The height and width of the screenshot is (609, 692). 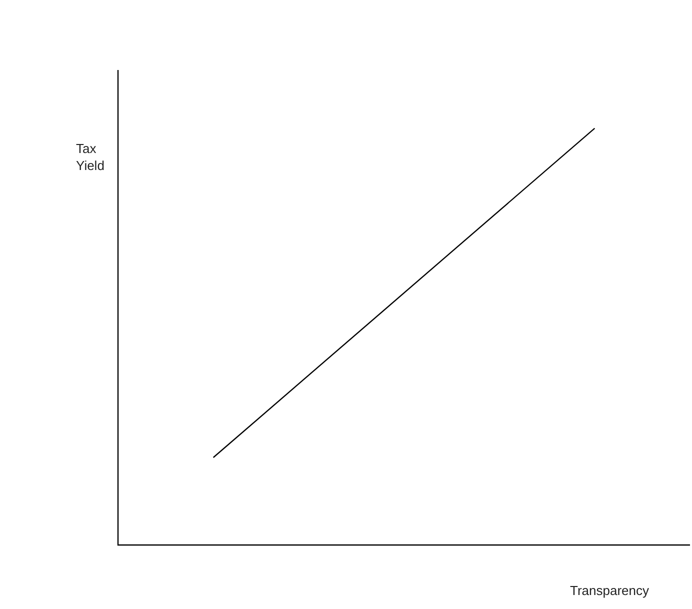 I want to click on x-axis-title: Transparency, so click(x=609, y=590).